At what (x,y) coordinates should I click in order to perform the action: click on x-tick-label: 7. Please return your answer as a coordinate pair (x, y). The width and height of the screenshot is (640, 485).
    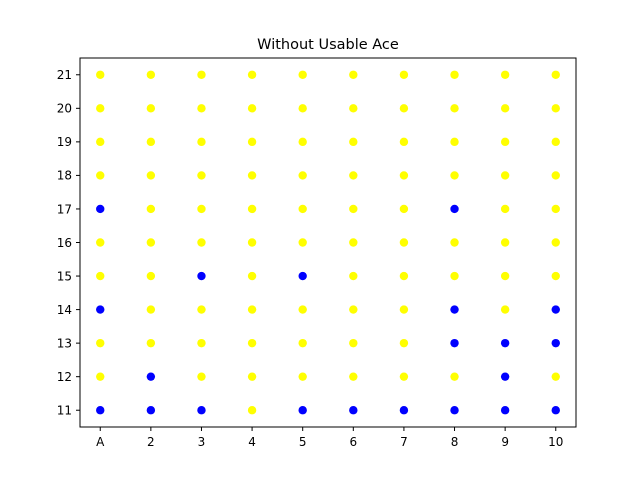
    Looking at the image, I should click on (404, 442).